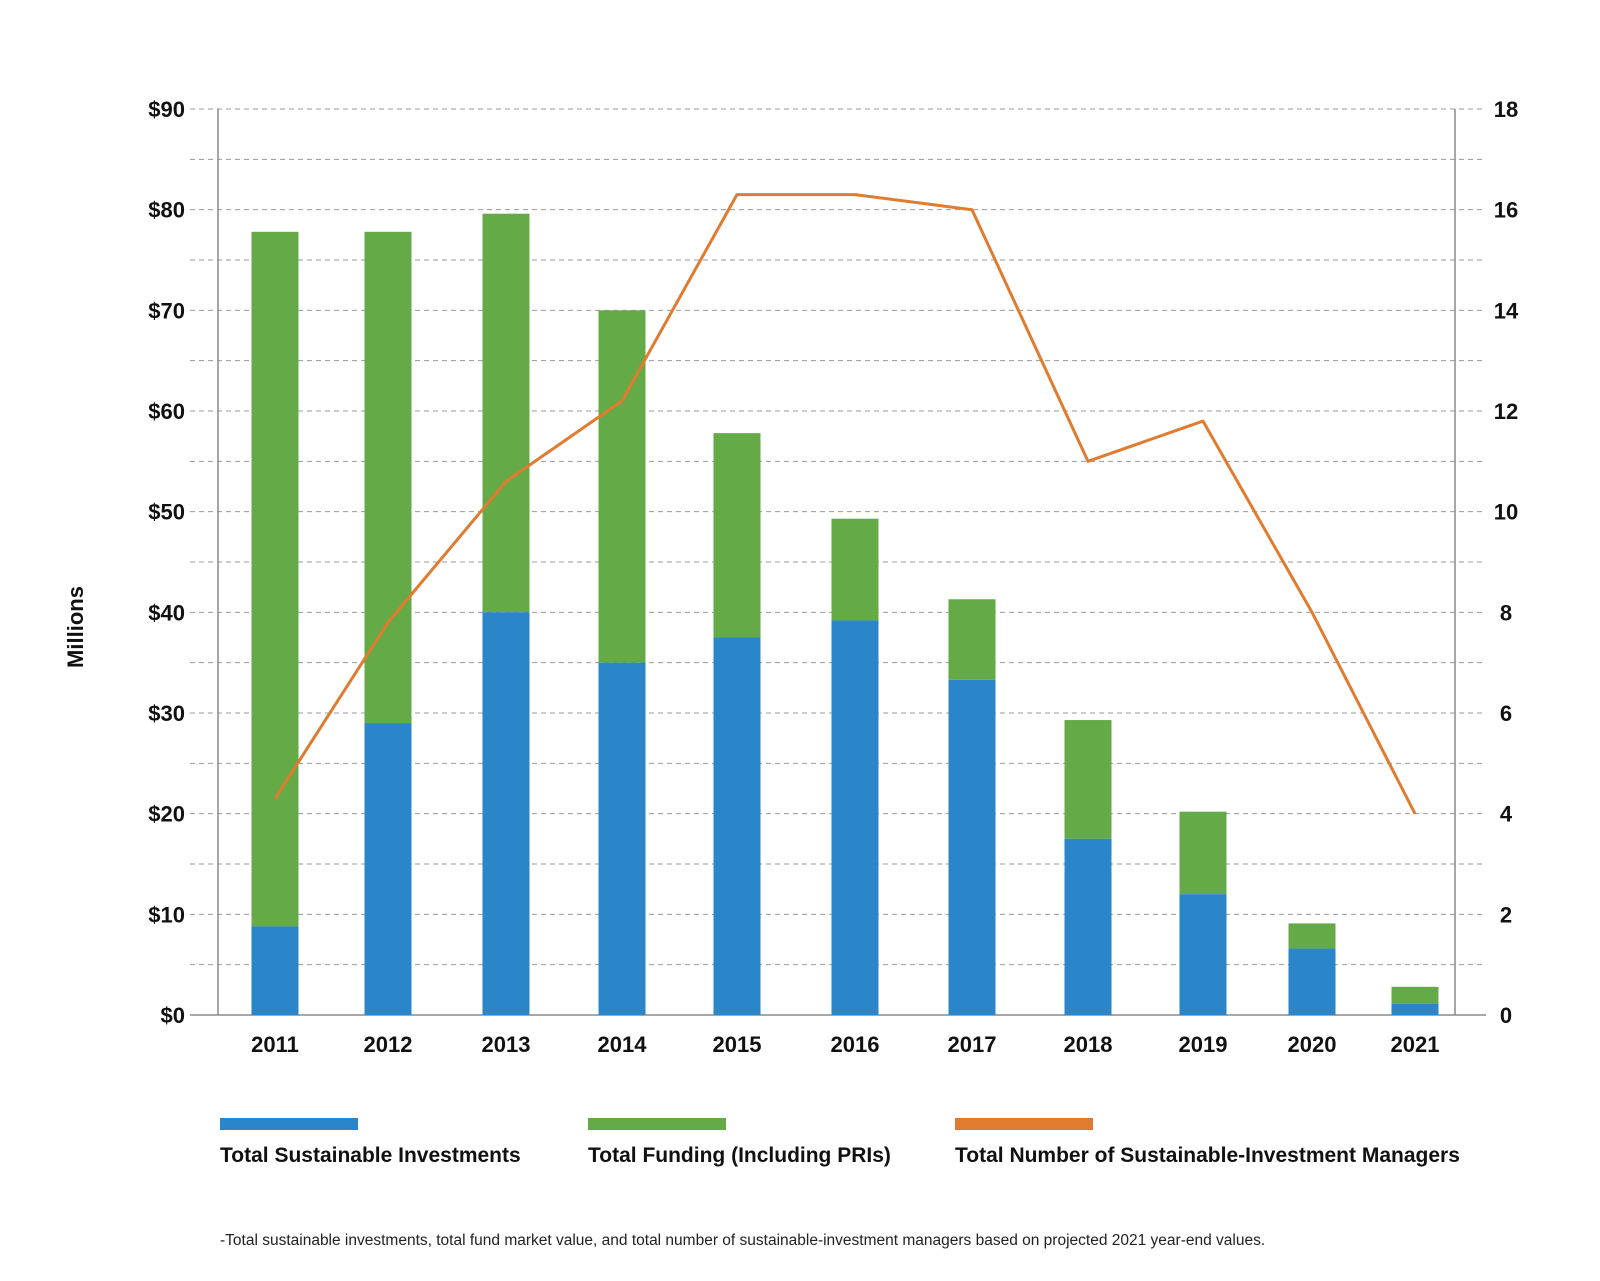  Describe the element at coordinates (1088, 926) in the screenshot. I see `bar-investments-2018` at that location.